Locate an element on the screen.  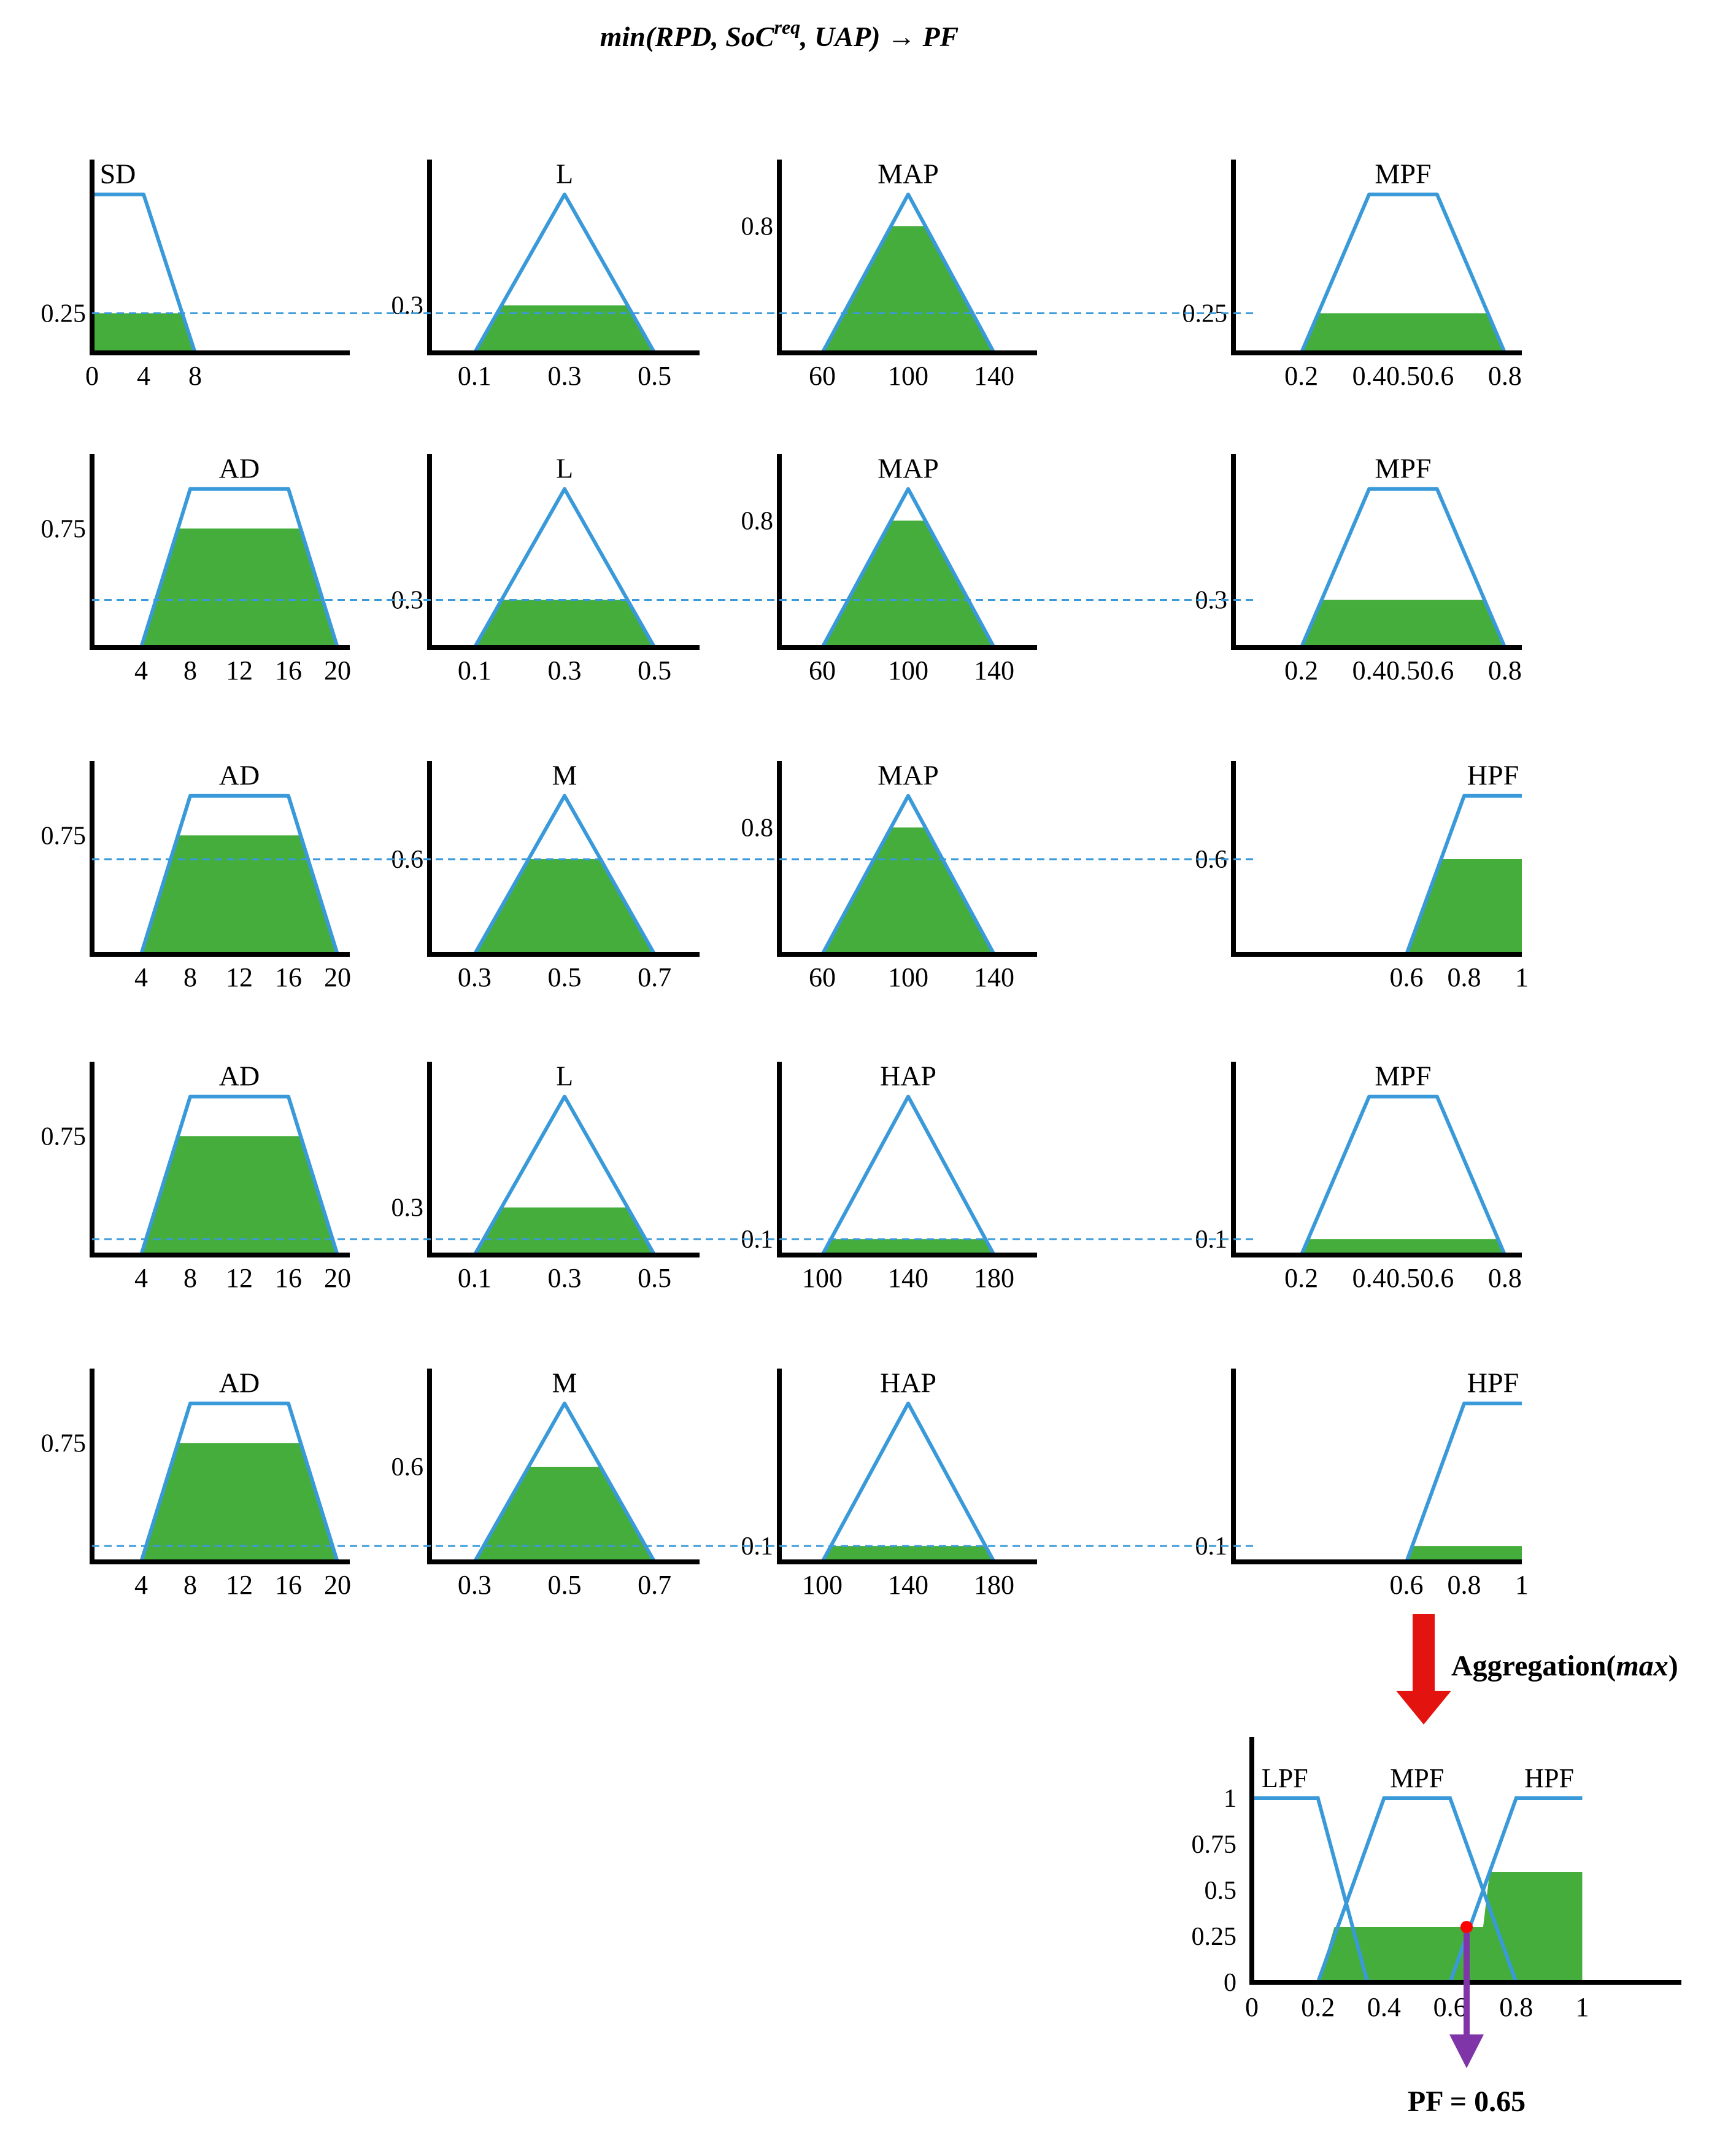
level-label: 0.8 is located at coordinates (758, 226).